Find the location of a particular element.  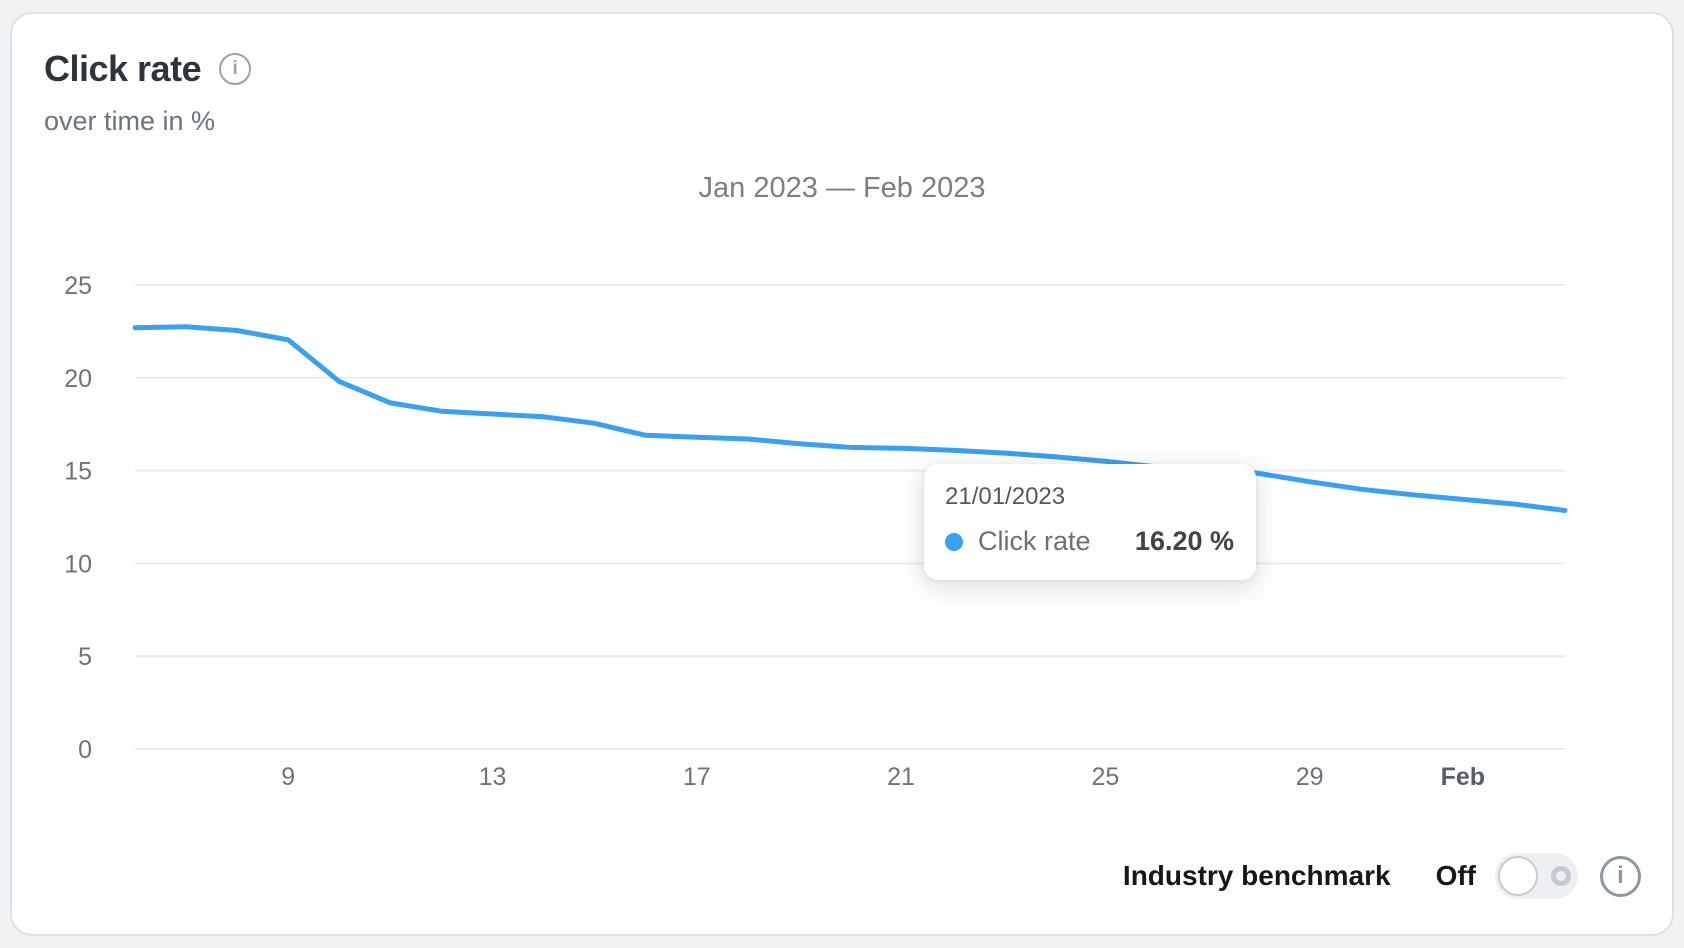

benchmark-toggle is located at coordinates (1536, 876).